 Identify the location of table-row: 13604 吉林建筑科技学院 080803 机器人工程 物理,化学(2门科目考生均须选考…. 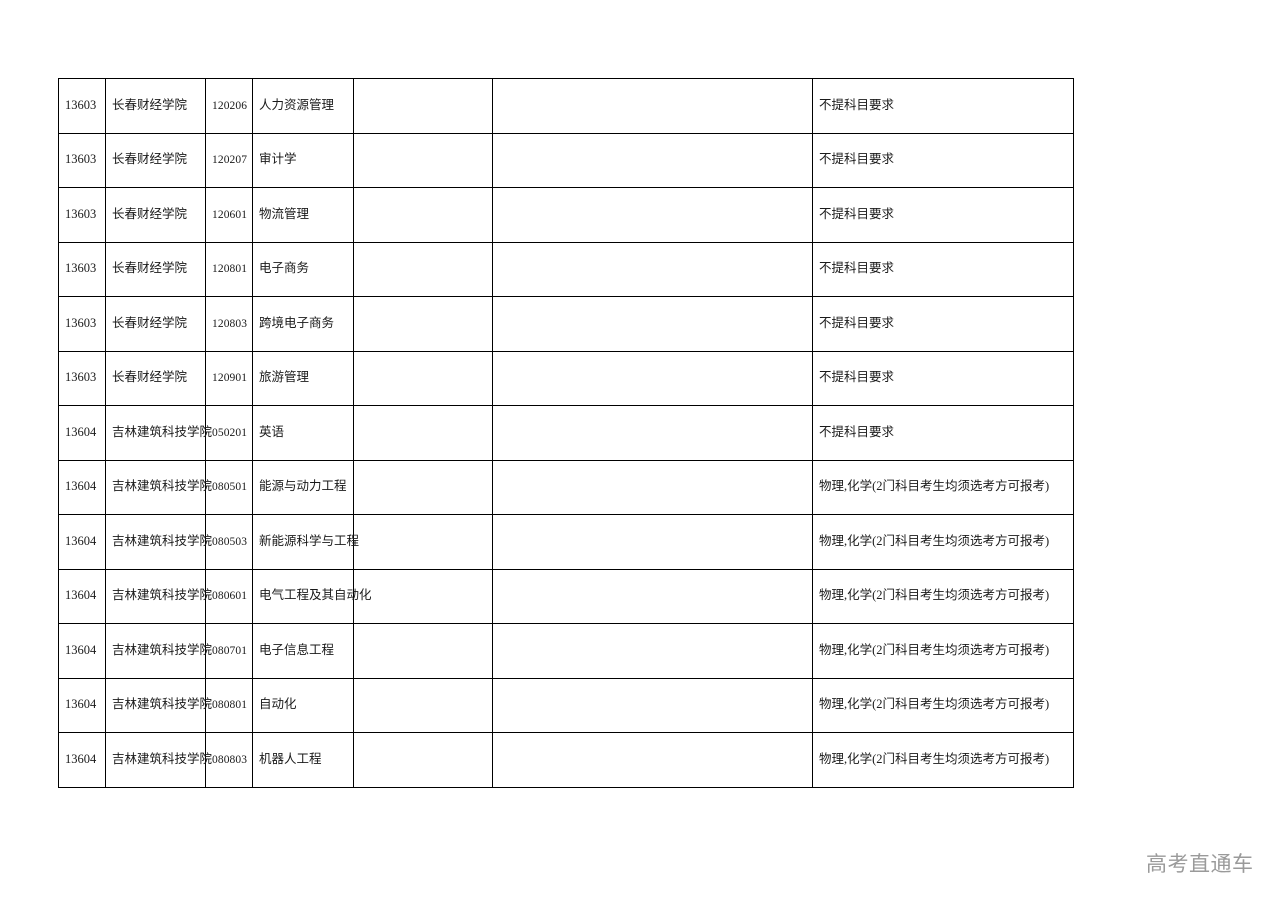
(566, 760).